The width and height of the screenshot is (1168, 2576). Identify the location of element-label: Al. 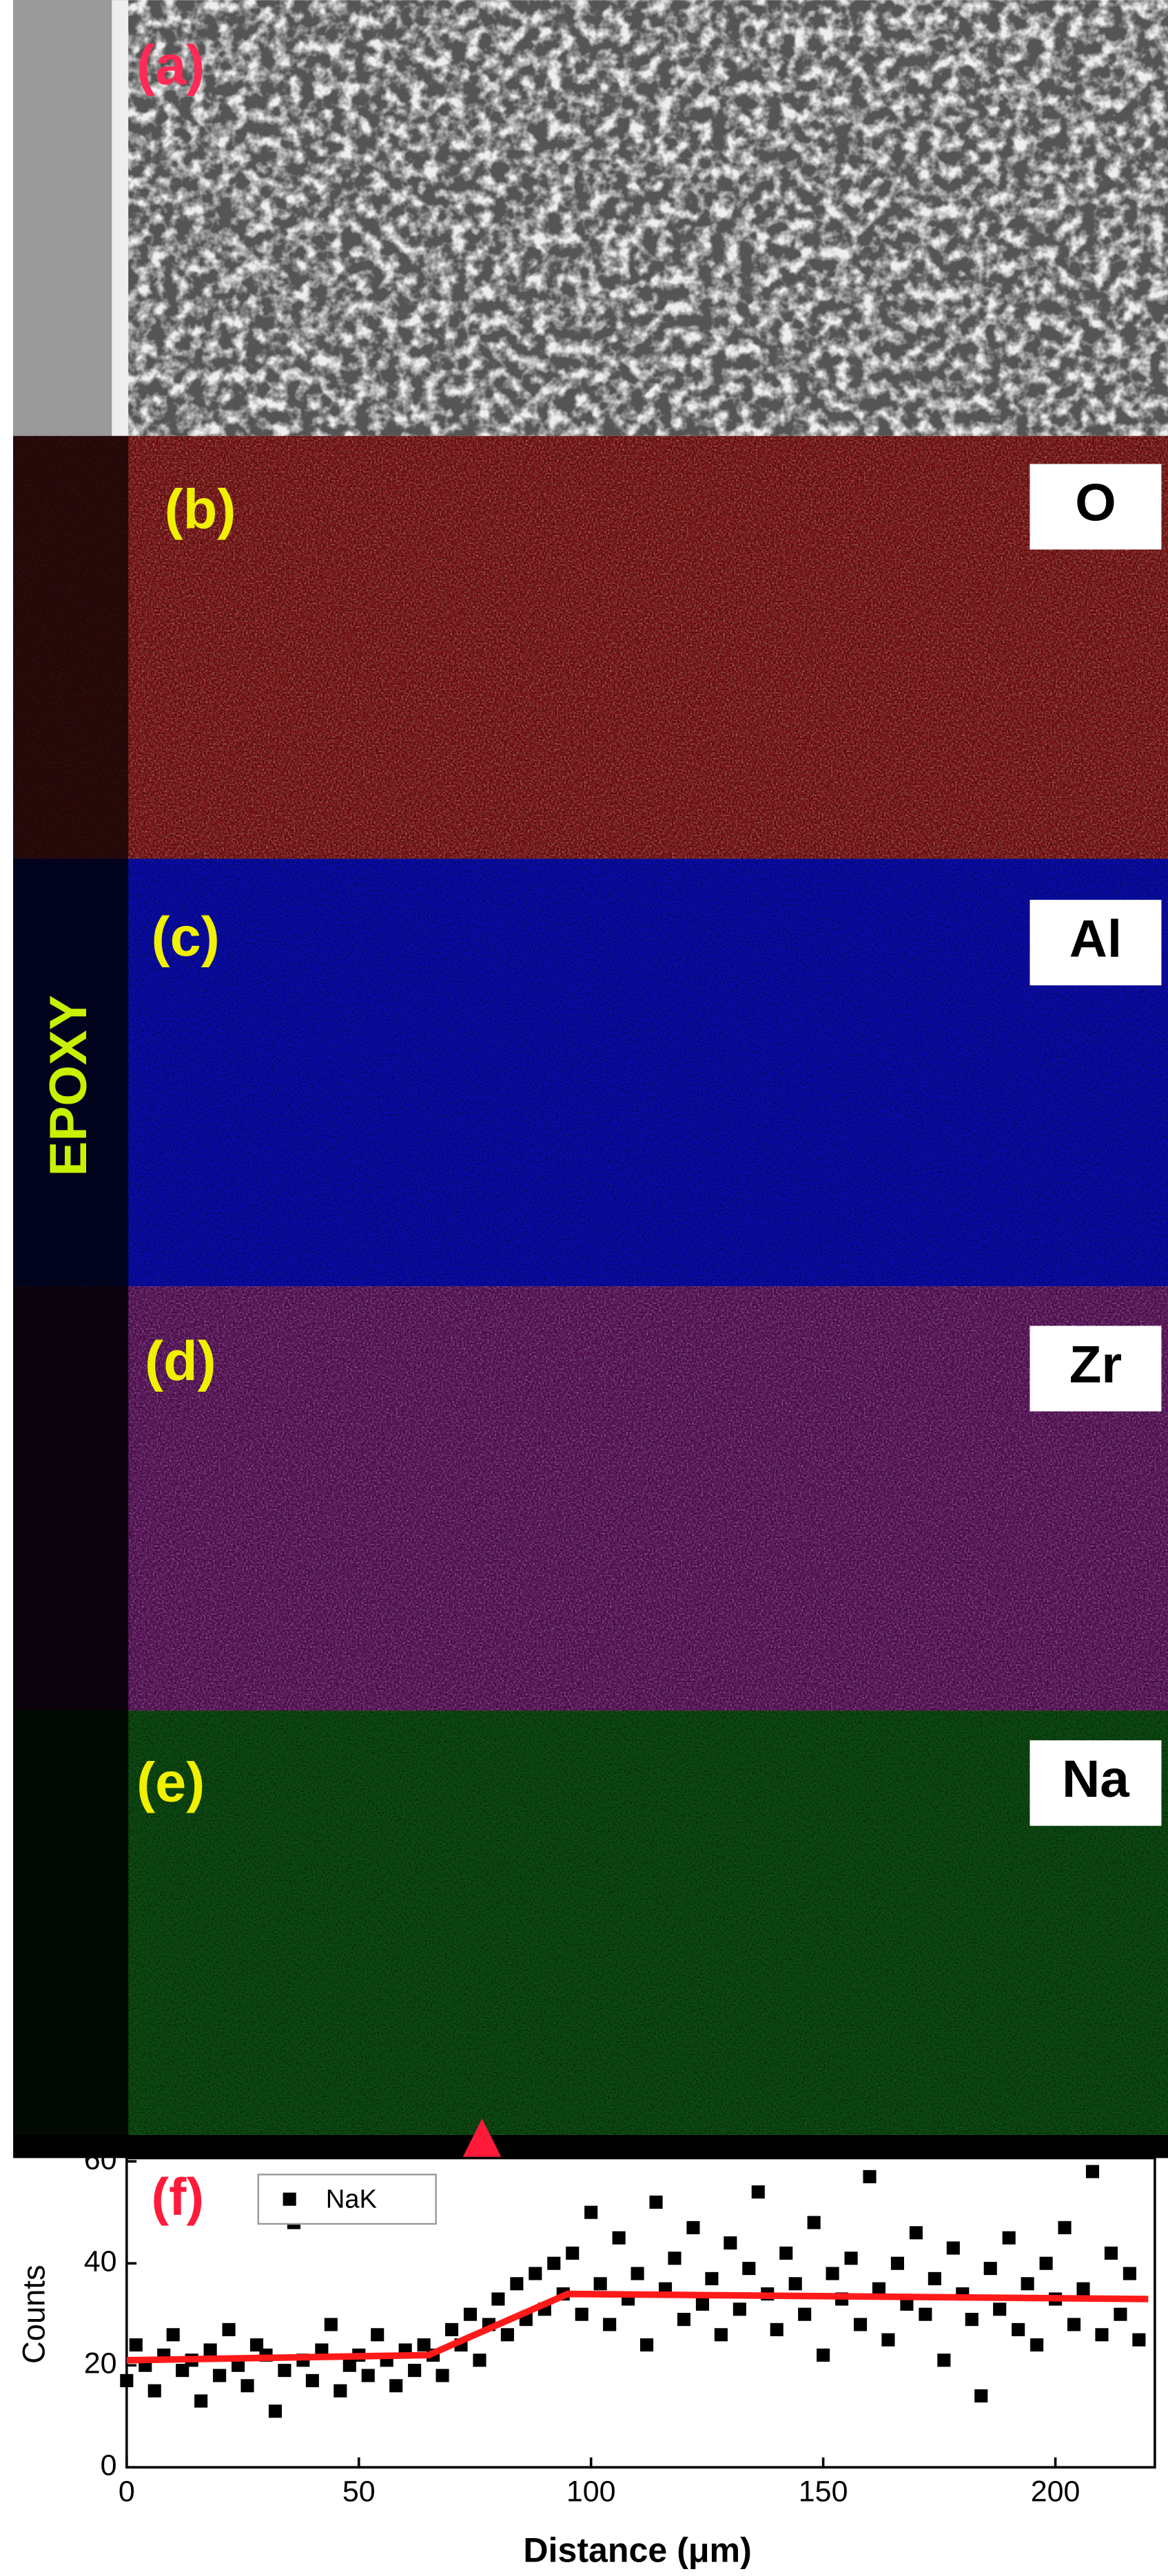
(1095, 938).